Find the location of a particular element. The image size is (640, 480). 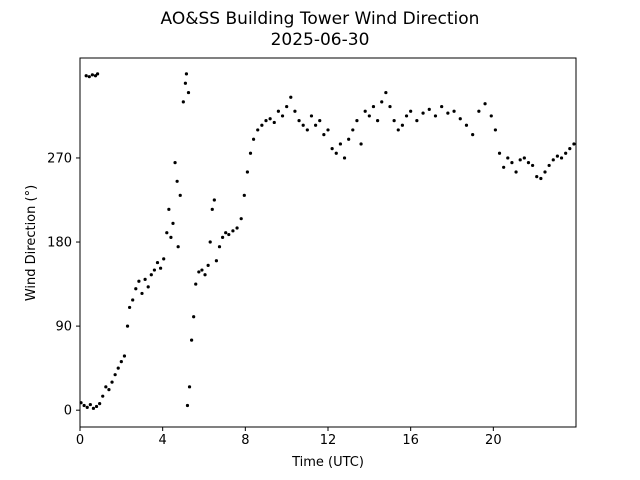

x-axis-label: Time (UTC) is located at coordinates (327, 462).